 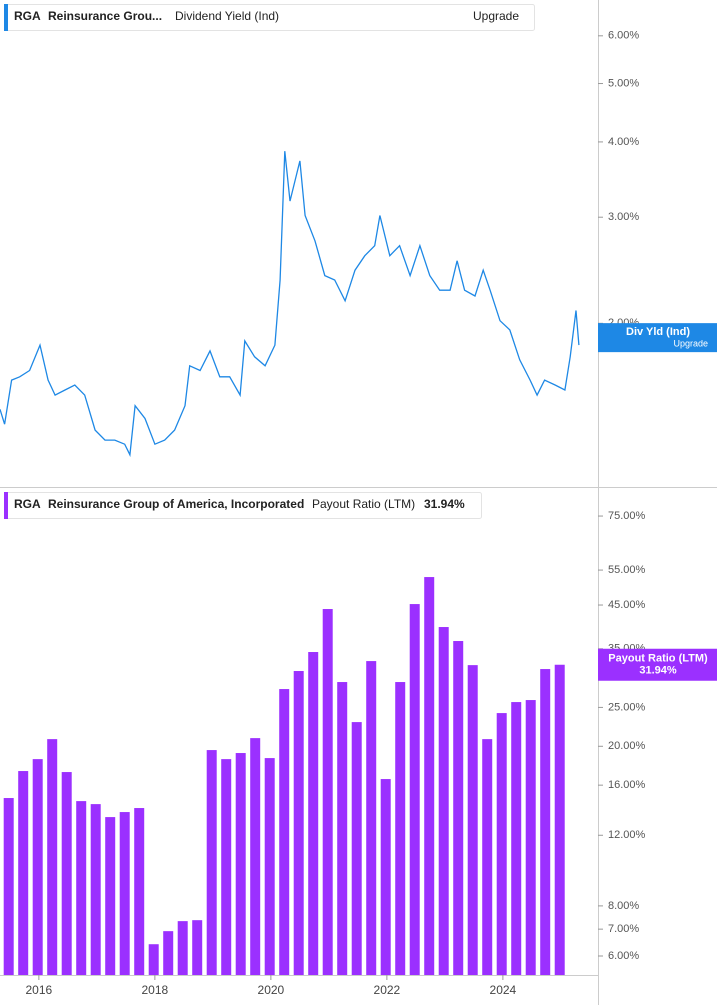 What do you see at coordinates (627, 746) in the screenshot?
I see `y-tick-label: 20.00%` at bounding box center [627, 746].